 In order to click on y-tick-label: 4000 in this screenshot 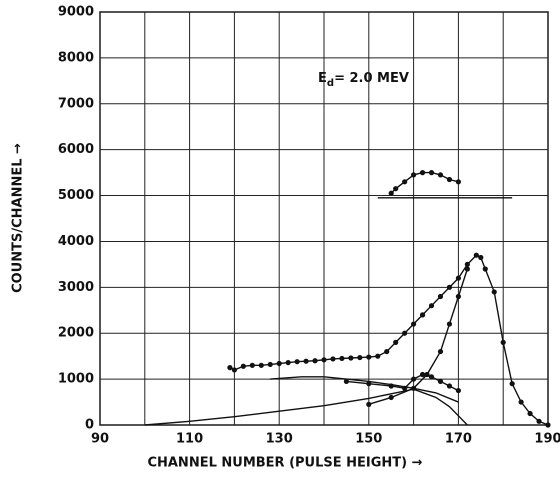, I will do `click(76, 241)`.